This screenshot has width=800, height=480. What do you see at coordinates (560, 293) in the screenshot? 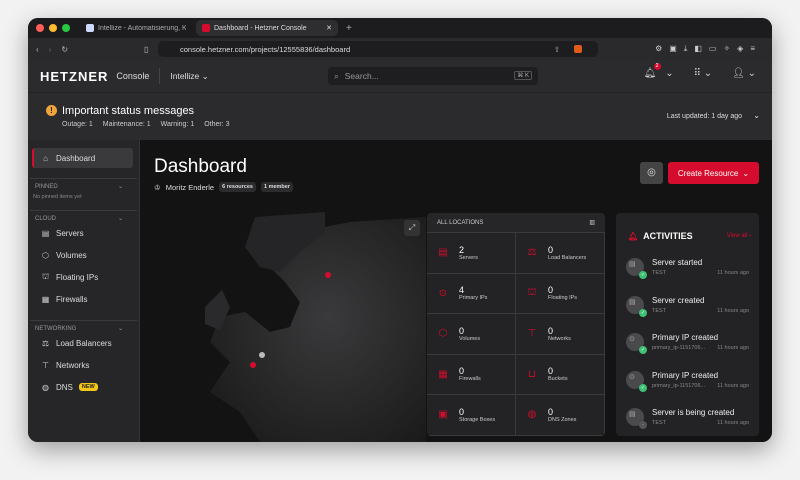
I see `location-stat-floating-ip: ⛫ 0 Floating IPs` at bounding box center [560, 293].